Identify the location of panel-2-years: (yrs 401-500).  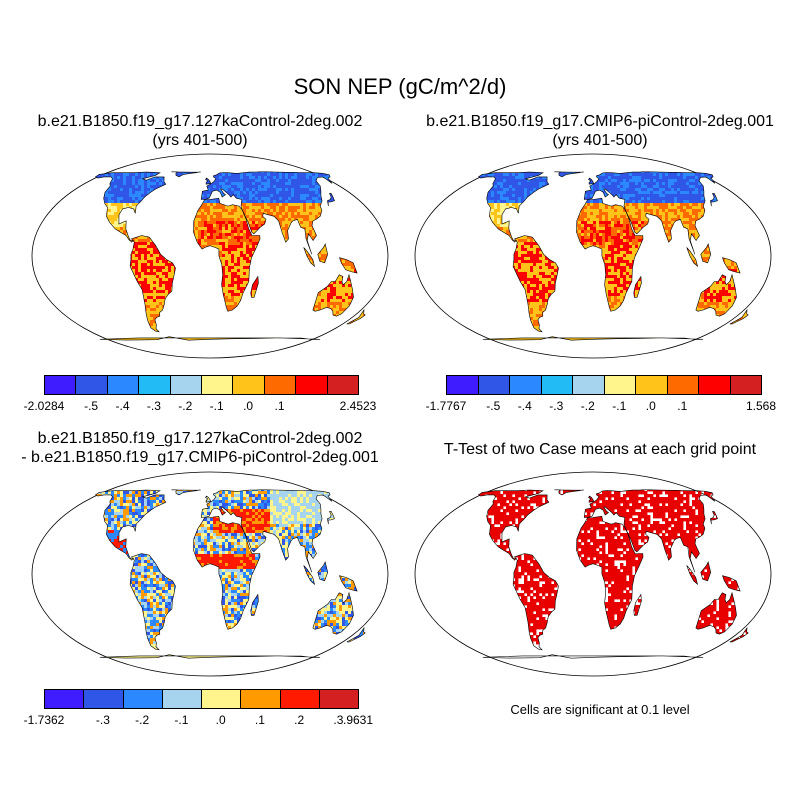
(600, 140).